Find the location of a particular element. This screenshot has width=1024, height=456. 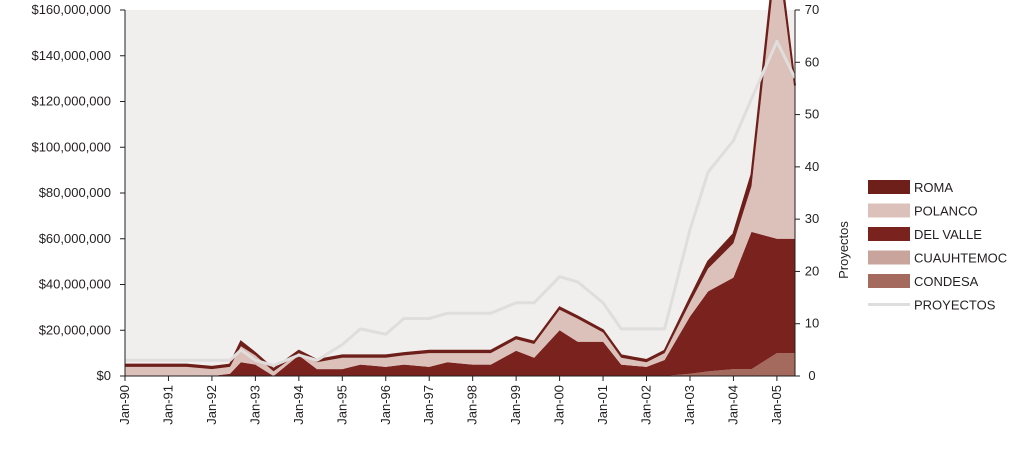

y-right-tick-label: 60 is located at coordinates (812, 61).